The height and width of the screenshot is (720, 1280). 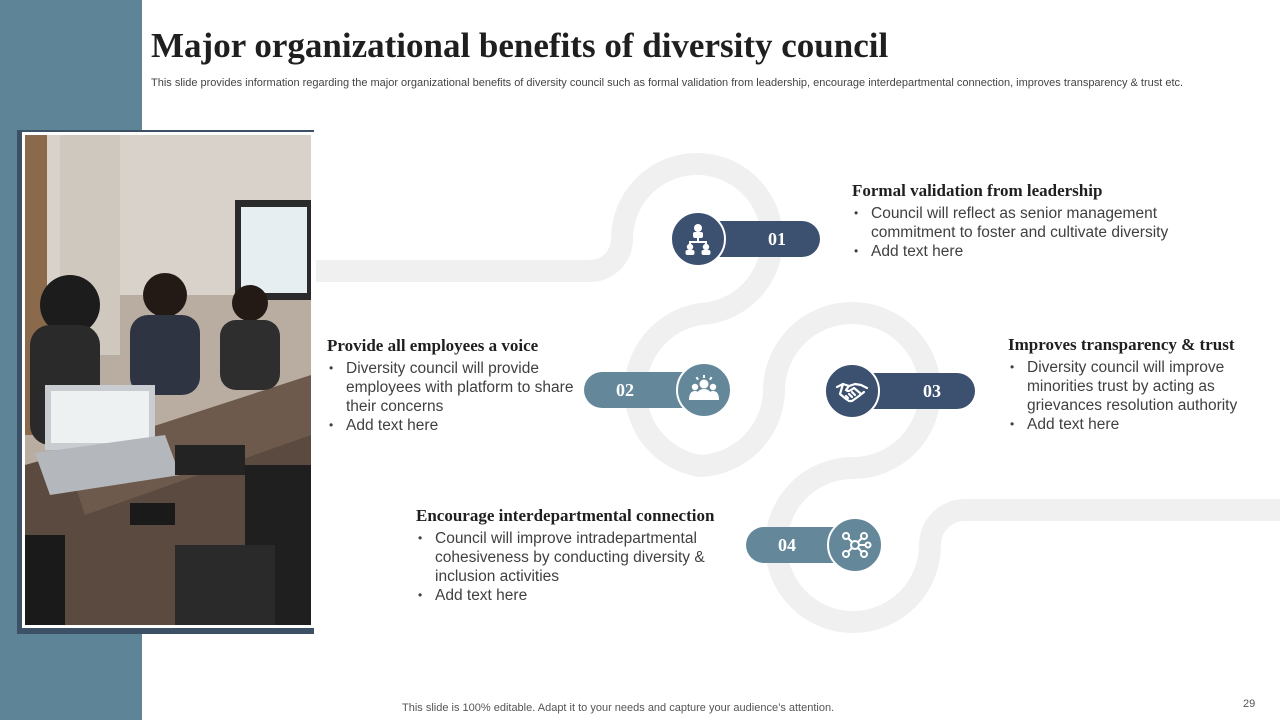 What do you see at coordinates (433, 345) in the screenshot?
I see `benefit-heading-02: Provide all employees a voice` at bounding box center [433, 345].